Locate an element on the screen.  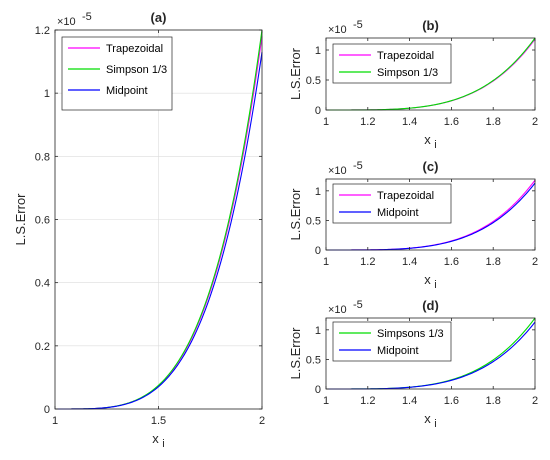
y-tick-label: 0.6 is located at coordinates (42, 221).